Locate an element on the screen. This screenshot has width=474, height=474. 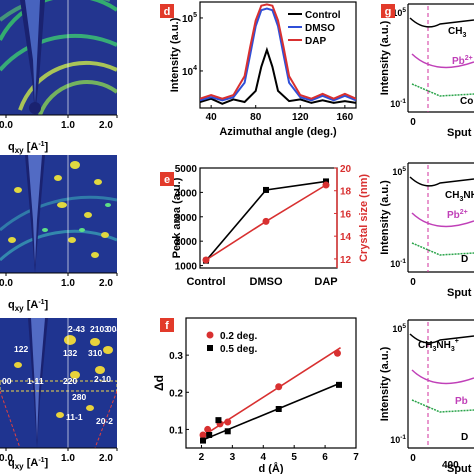
panel-e-y2-tick-label: 20 is located at coordinates (346, 169).